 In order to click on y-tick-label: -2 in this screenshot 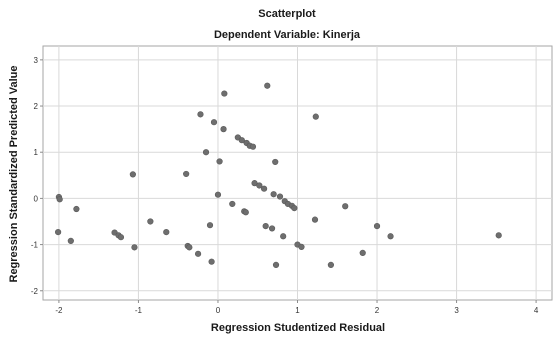, I will do `click(35, 291)`.